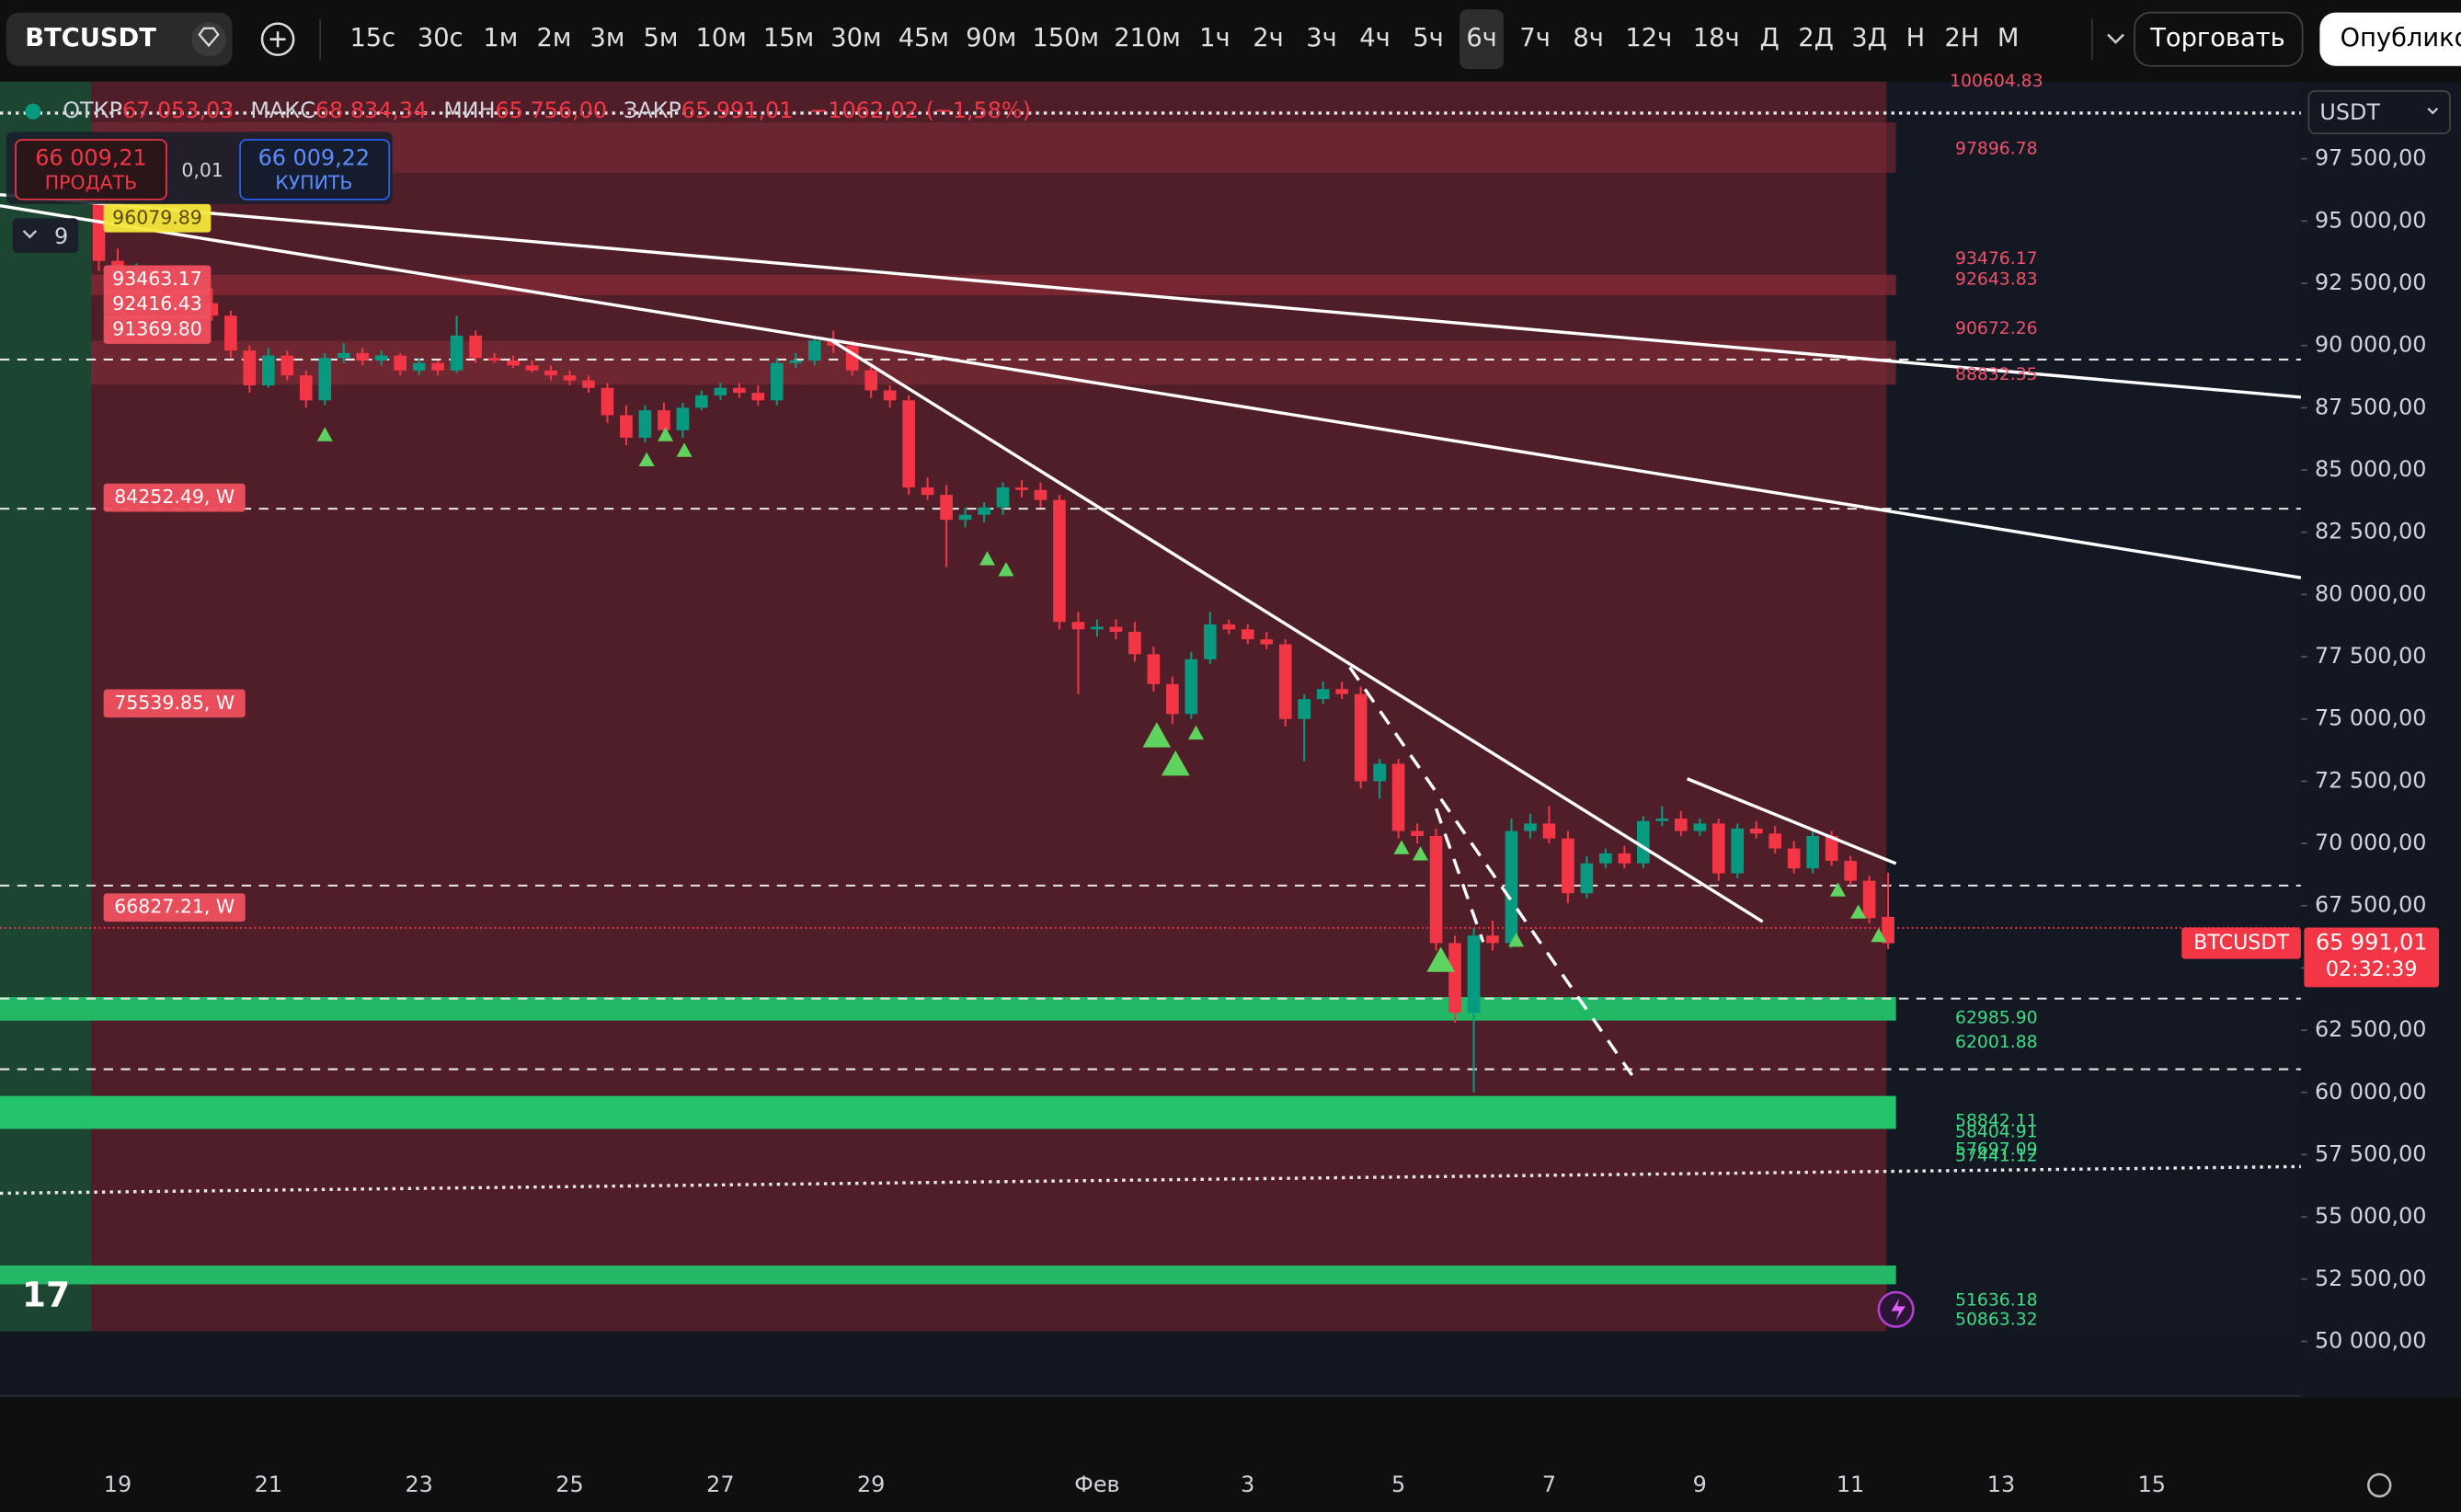 Image resolution: width=2461 pixels, height=1512 pixels. What do you see at coordinates (606, 38) in the screenshot?
I see `interval-button: 3м` at bounding box center [606, 38].